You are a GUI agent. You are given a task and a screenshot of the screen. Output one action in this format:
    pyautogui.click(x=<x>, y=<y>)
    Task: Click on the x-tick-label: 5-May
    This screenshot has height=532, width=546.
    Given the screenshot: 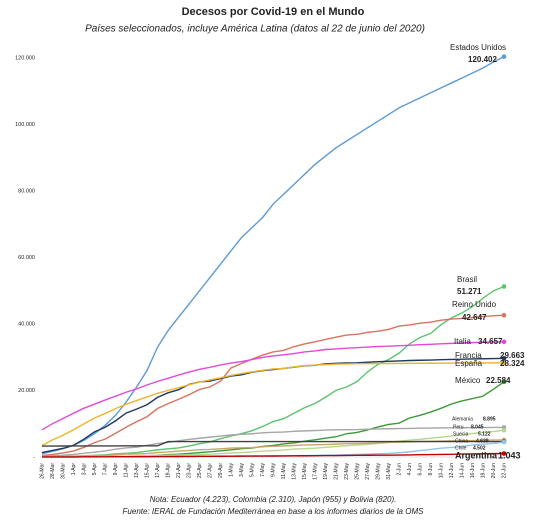 What is the action you would take?
    pyautogui.click(x=252, y=470)
    